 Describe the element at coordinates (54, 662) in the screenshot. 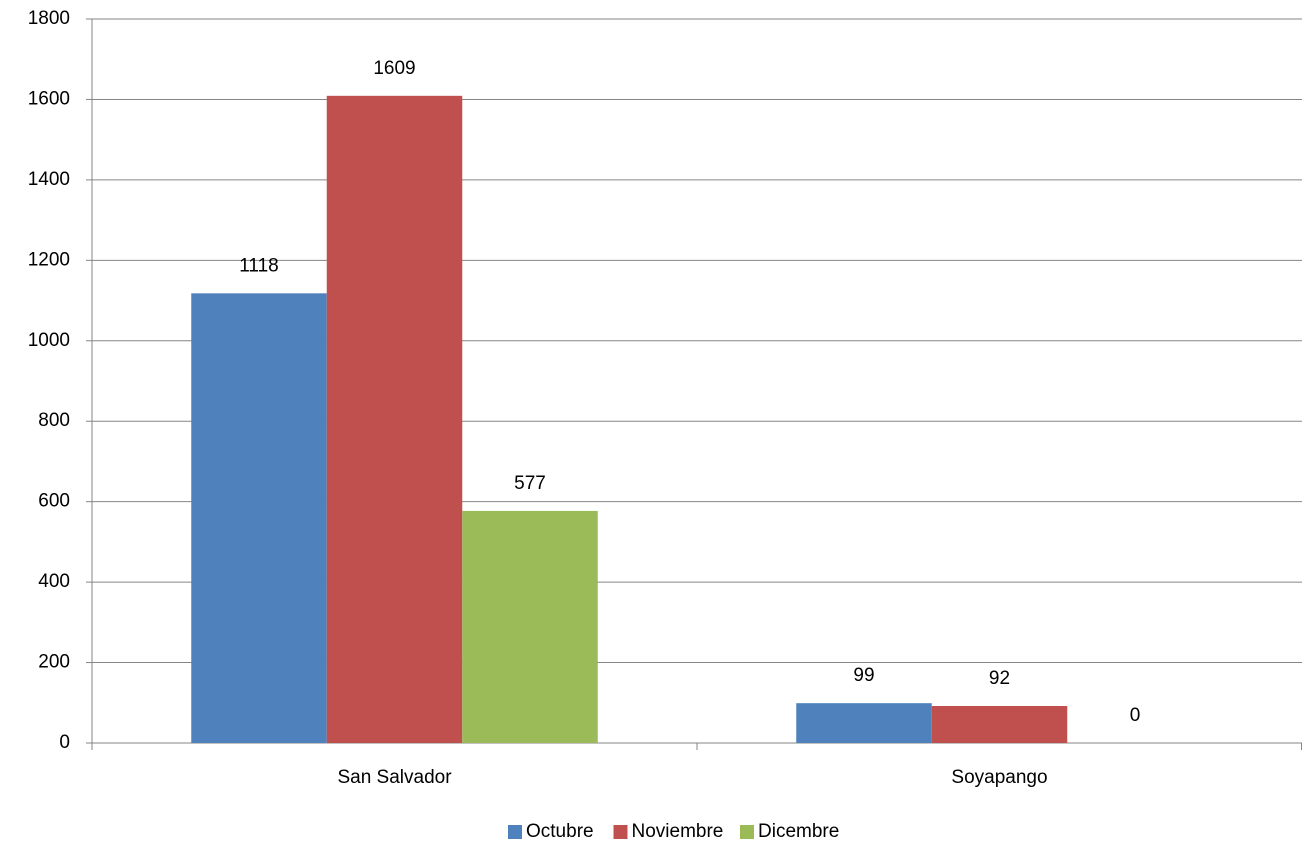

I see `y-tick-label: 200` at that location.